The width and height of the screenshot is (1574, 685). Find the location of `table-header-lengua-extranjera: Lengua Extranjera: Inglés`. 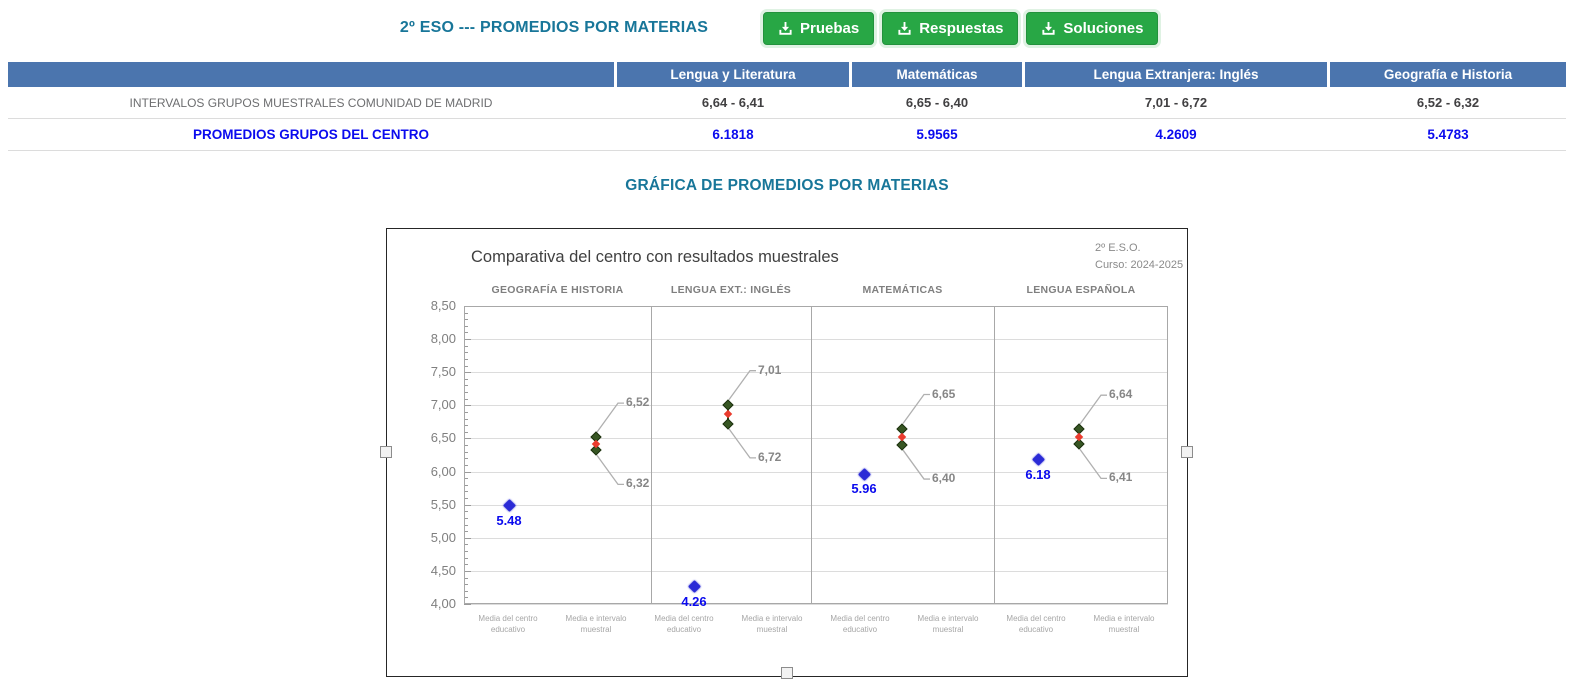

table-header-lengua-extranjera: Lengua Extranjera: Inglés is located at coordinates (1176, 74).